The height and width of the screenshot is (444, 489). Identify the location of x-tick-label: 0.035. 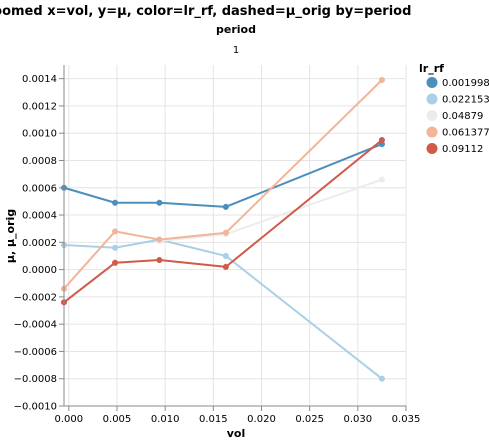
(406, 419).